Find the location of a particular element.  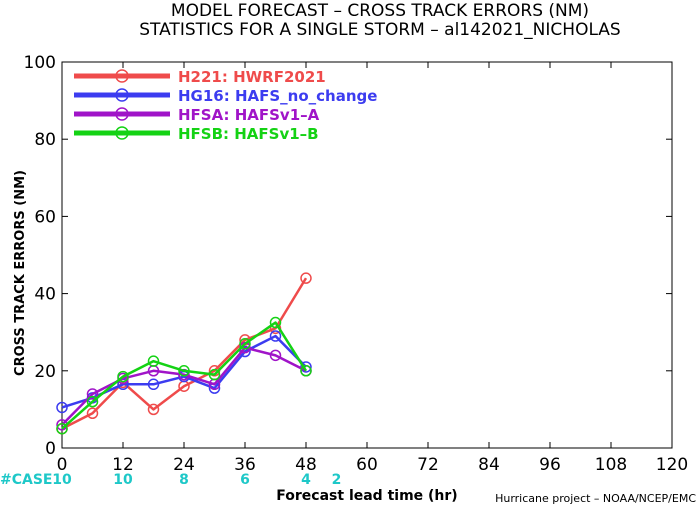

x-tick-label: 48 is located at coordinates (306, 465).